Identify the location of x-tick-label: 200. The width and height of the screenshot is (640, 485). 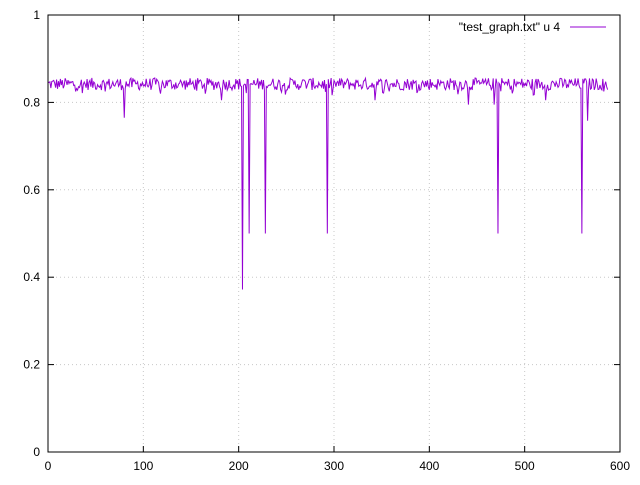
(239, 466).